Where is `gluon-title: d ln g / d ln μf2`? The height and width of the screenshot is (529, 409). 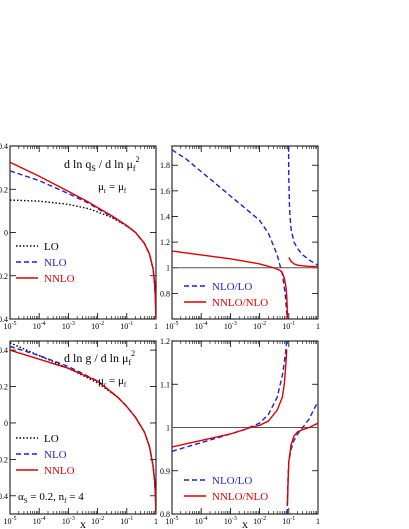 gluon-title: d ln g / d ln μf2 is located at coordinates (99, 358).